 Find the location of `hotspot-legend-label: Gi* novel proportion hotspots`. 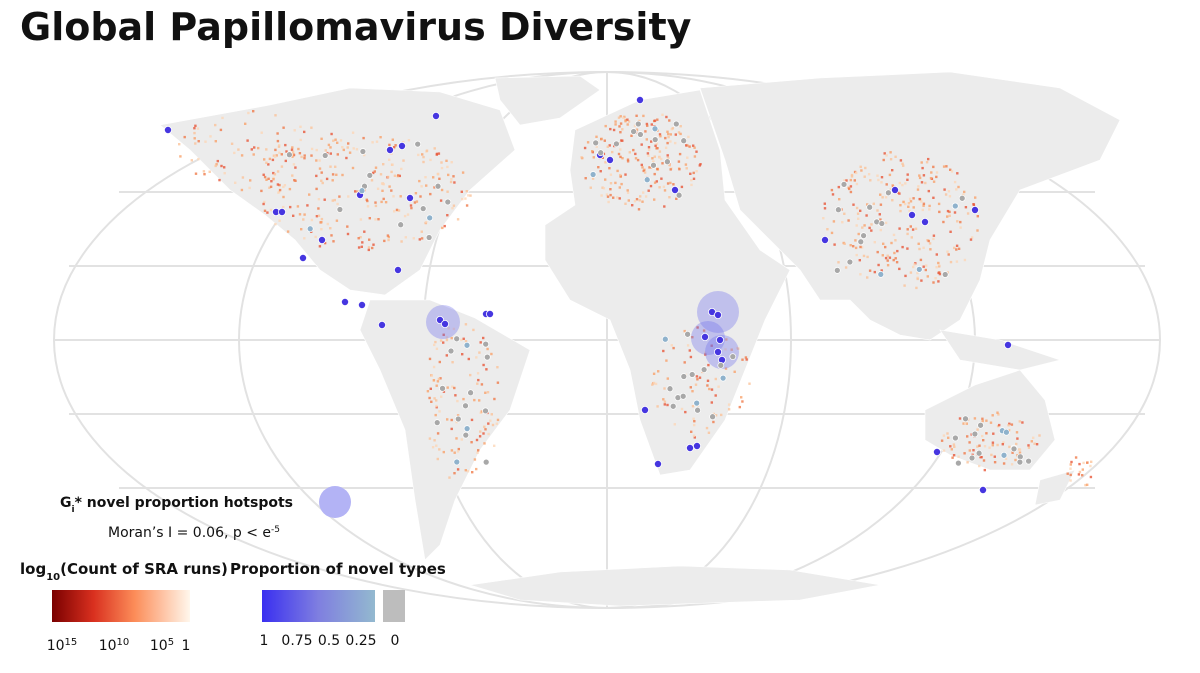

hotspot-legend-label: Gi* novel proportion hotspots is located at coordinates (176, 505).